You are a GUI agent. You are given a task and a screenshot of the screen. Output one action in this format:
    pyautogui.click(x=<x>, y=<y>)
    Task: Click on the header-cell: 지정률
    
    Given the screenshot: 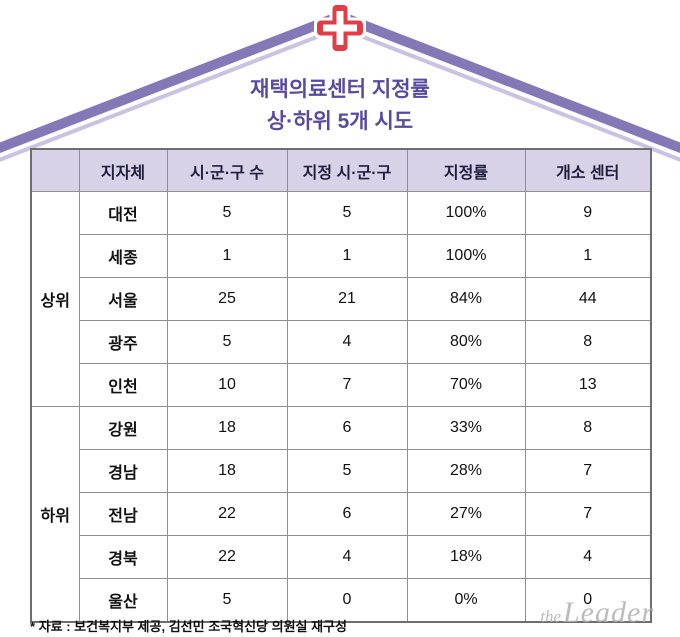 What is the action you would take?
    pyautogui.click(x=466, y=170)
    